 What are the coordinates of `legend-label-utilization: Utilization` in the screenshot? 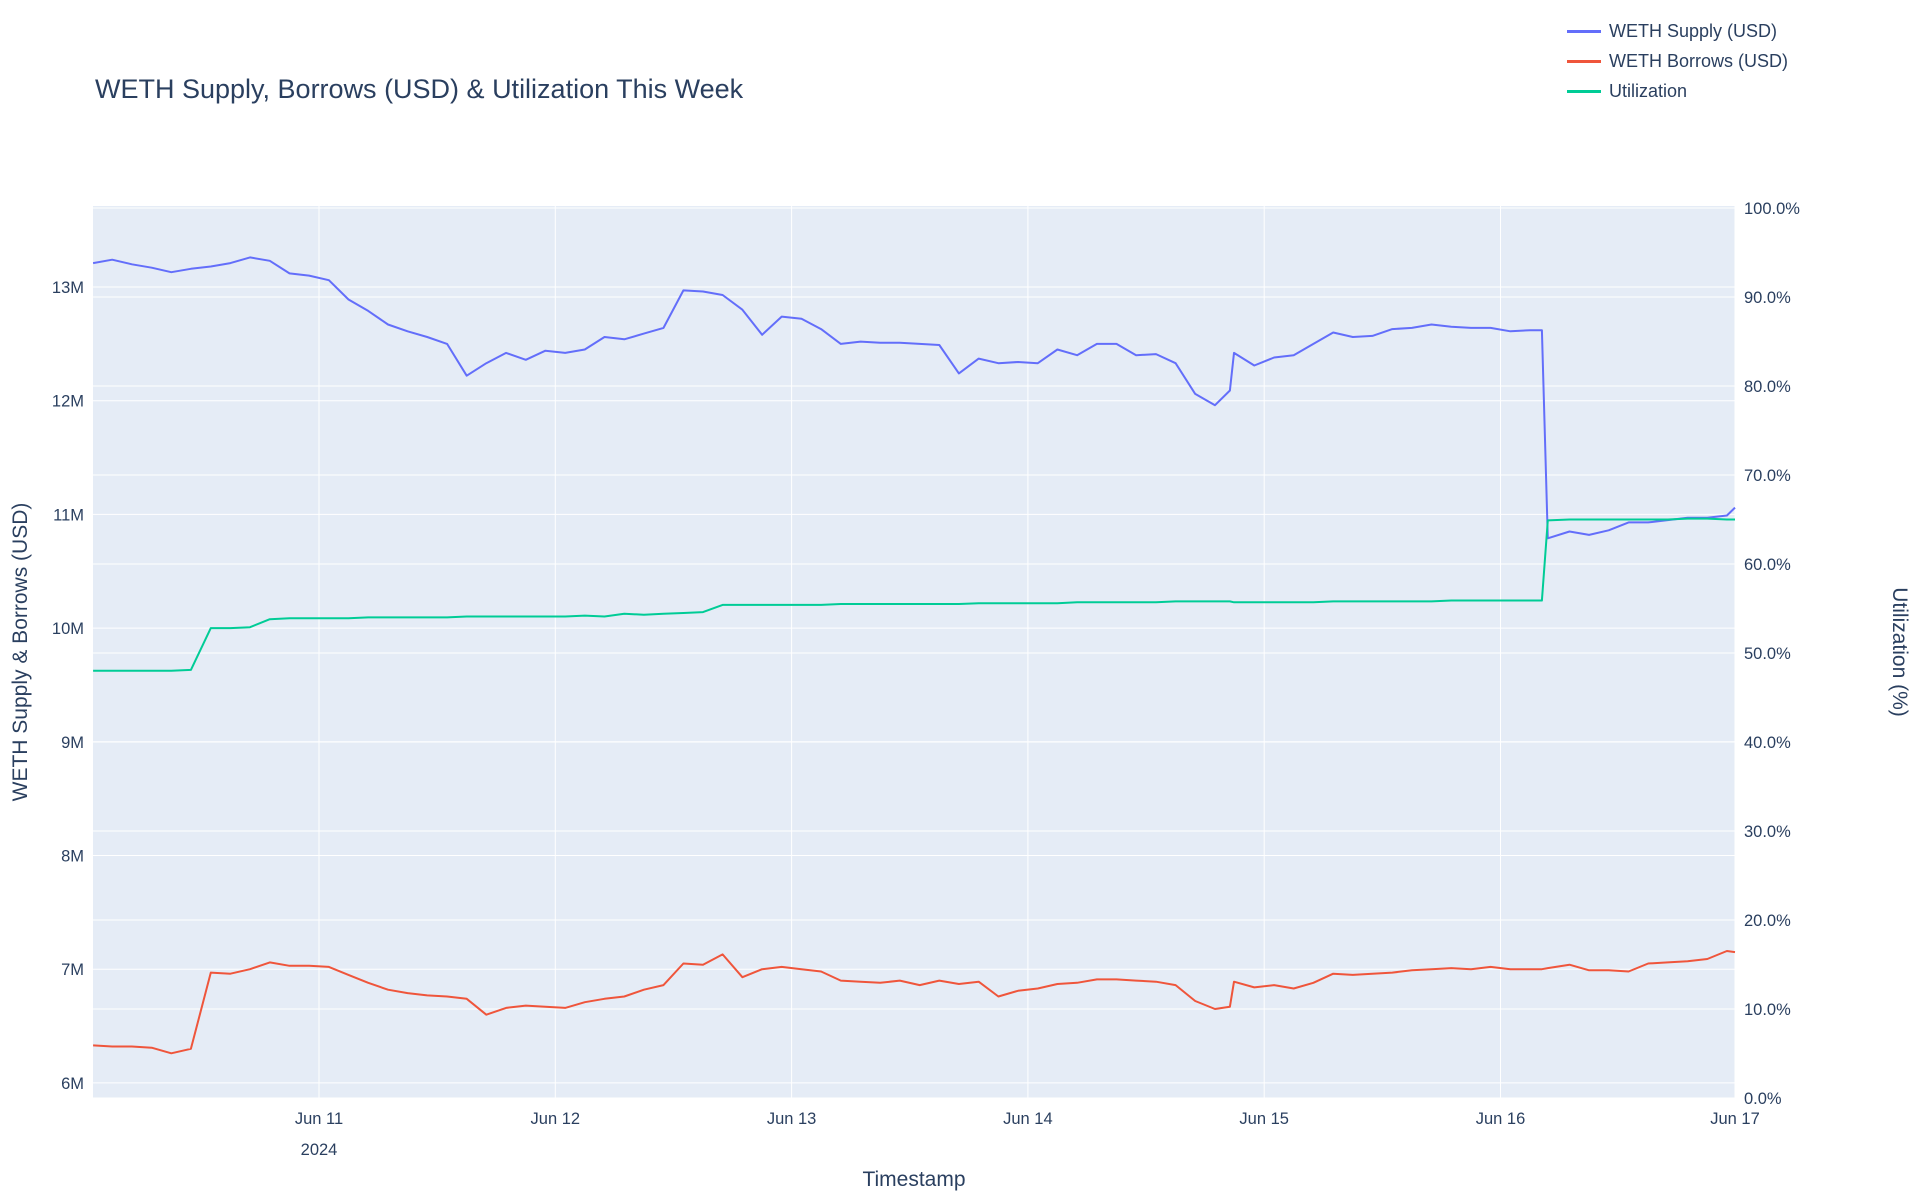 It's located at (1648, 90).